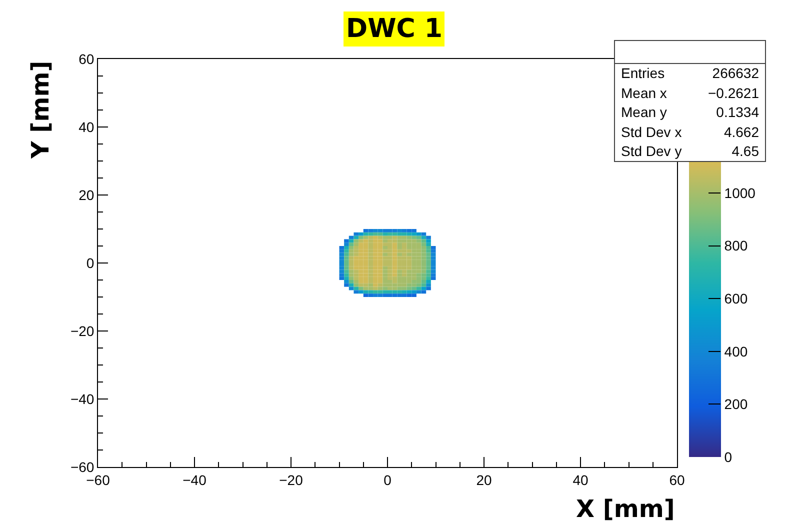  What do you see at coordinates (291, 480) in the screenshot?
I see `x-tick-label: −20` at bounding box center [291, 480].